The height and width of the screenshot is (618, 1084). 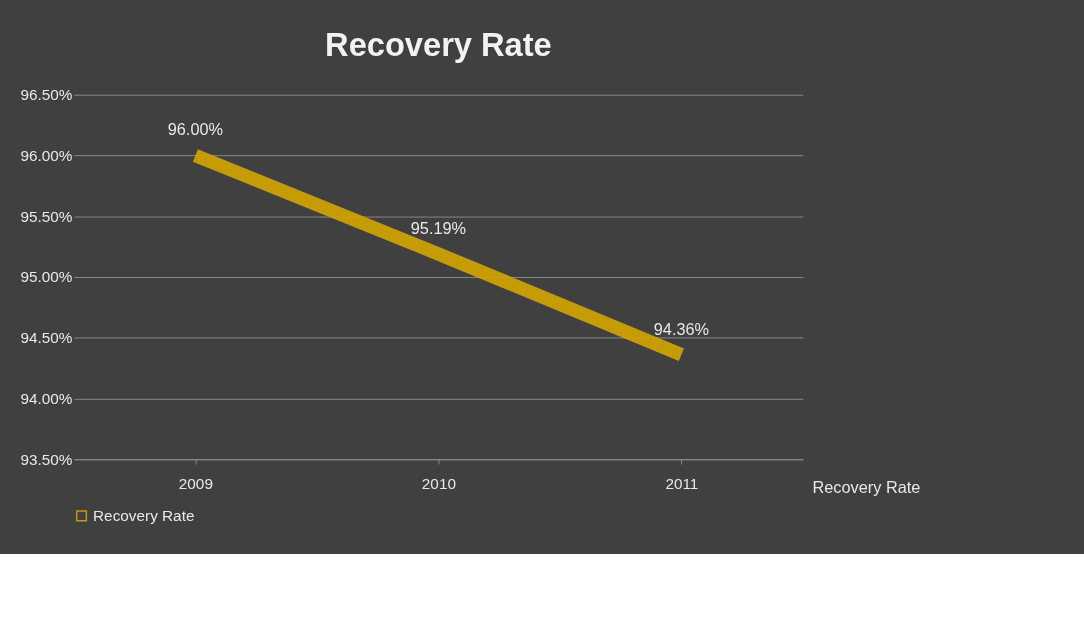 I want to click on data-label: 95.19%, so click(x=438, y=227).